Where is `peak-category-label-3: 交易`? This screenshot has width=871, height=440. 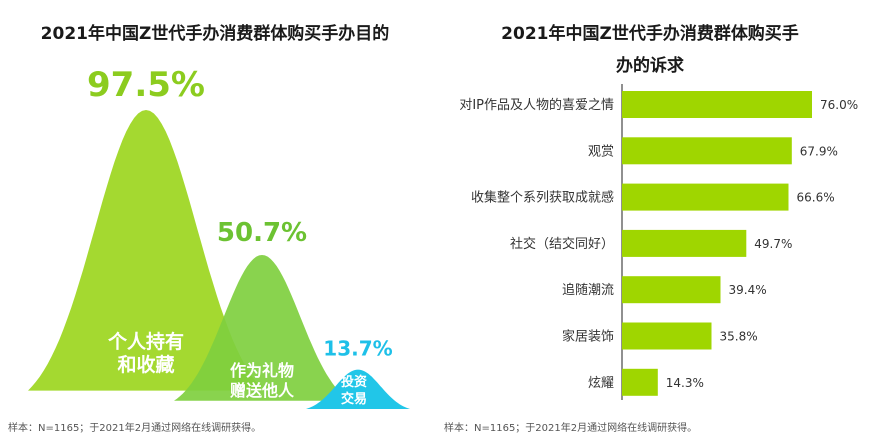
peak-category-label-3: 交易 is located at coordinates (354, 399).